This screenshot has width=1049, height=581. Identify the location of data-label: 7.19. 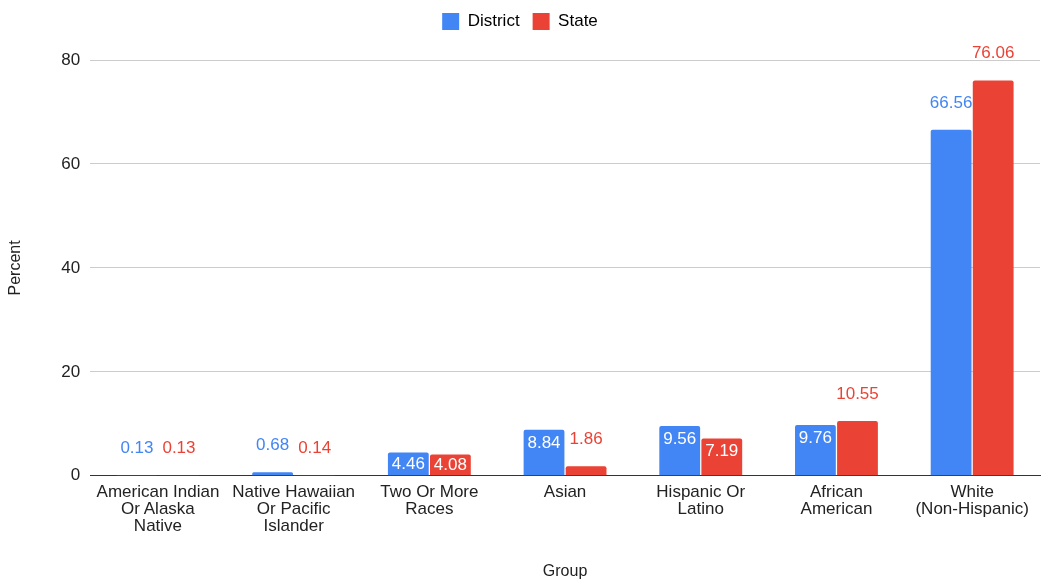
(722, 451).